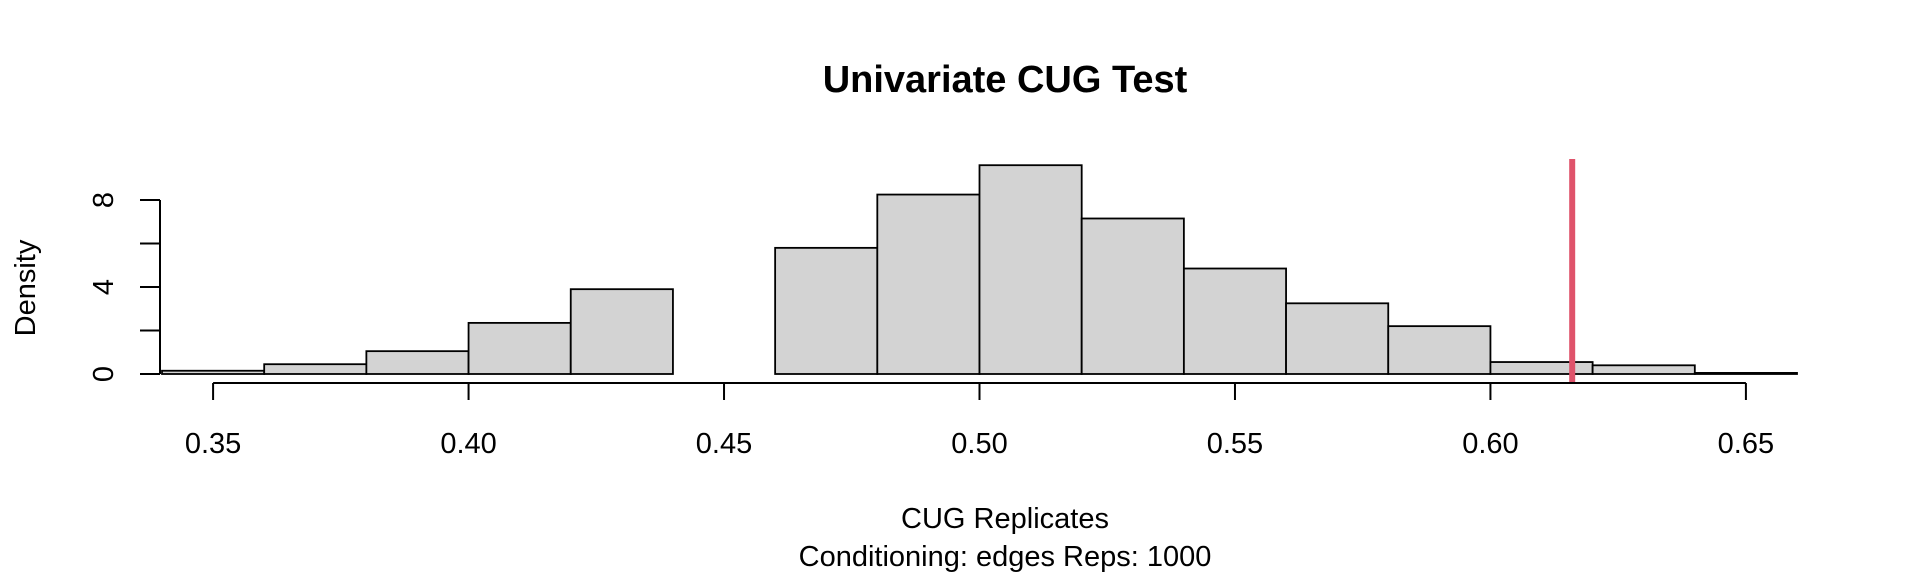 This screenshot has width=1920, height=576. What do you see at coordinates (724, 444) in the screenshot?
I see `x-tick-label-3: 0.45` at bounding box center [724, 444].